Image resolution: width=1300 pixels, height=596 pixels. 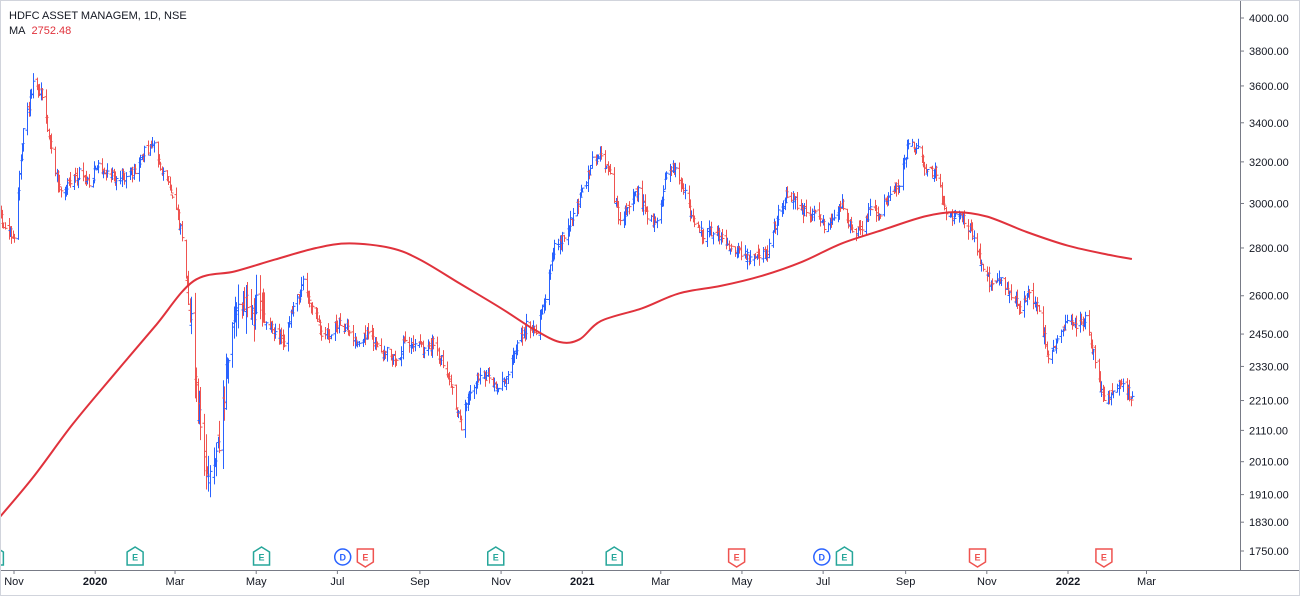 What do you see at coordinates (1269, 402) in the screenshot?
I see `price-tick-label: 2210.00` at bounding box center [1269, 402].